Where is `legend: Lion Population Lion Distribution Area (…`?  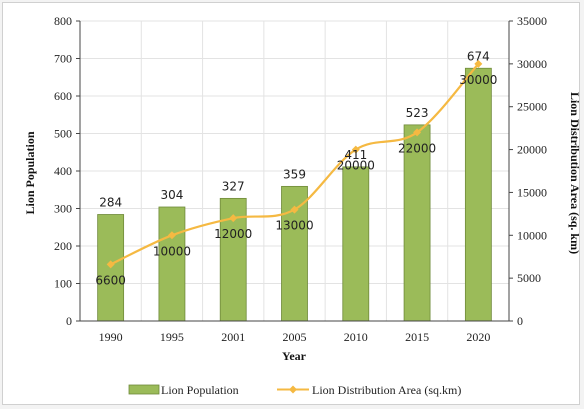 legend: Lion Population Lion Distribution Area (… is located at coordinates (294, 390).